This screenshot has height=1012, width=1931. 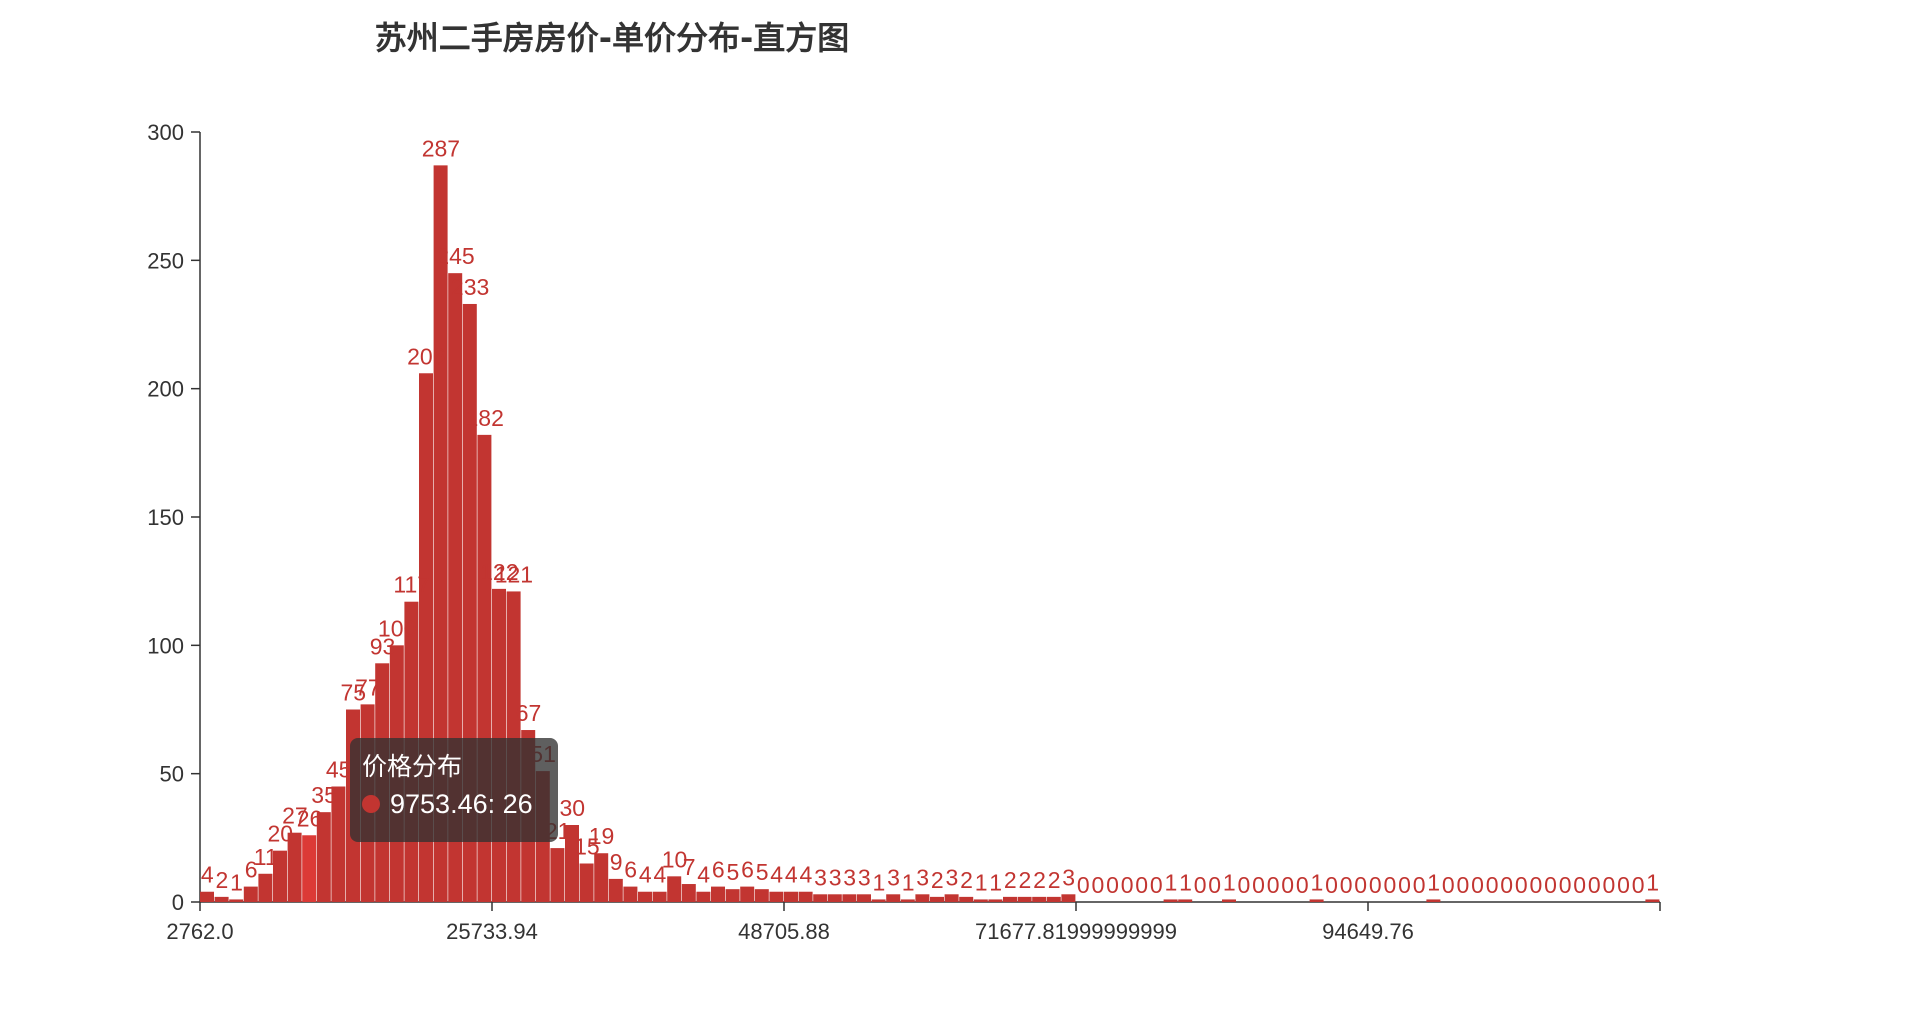 I want to click on y-tick-label: 50, so click(x=172, y=774).